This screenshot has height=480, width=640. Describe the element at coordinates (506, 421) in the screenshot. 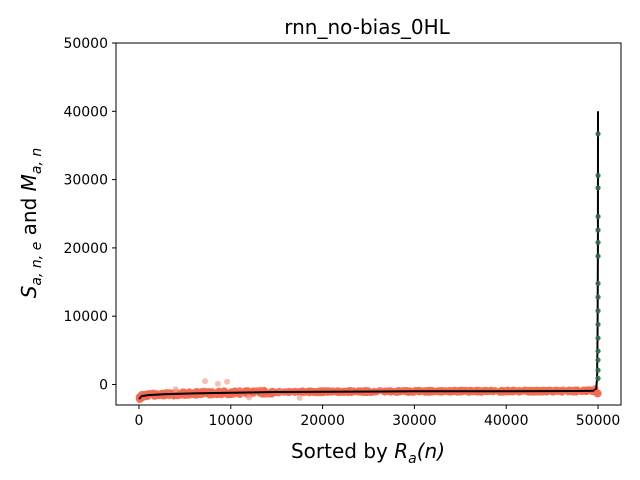

I see `x-tick-label: 40000` at that location.